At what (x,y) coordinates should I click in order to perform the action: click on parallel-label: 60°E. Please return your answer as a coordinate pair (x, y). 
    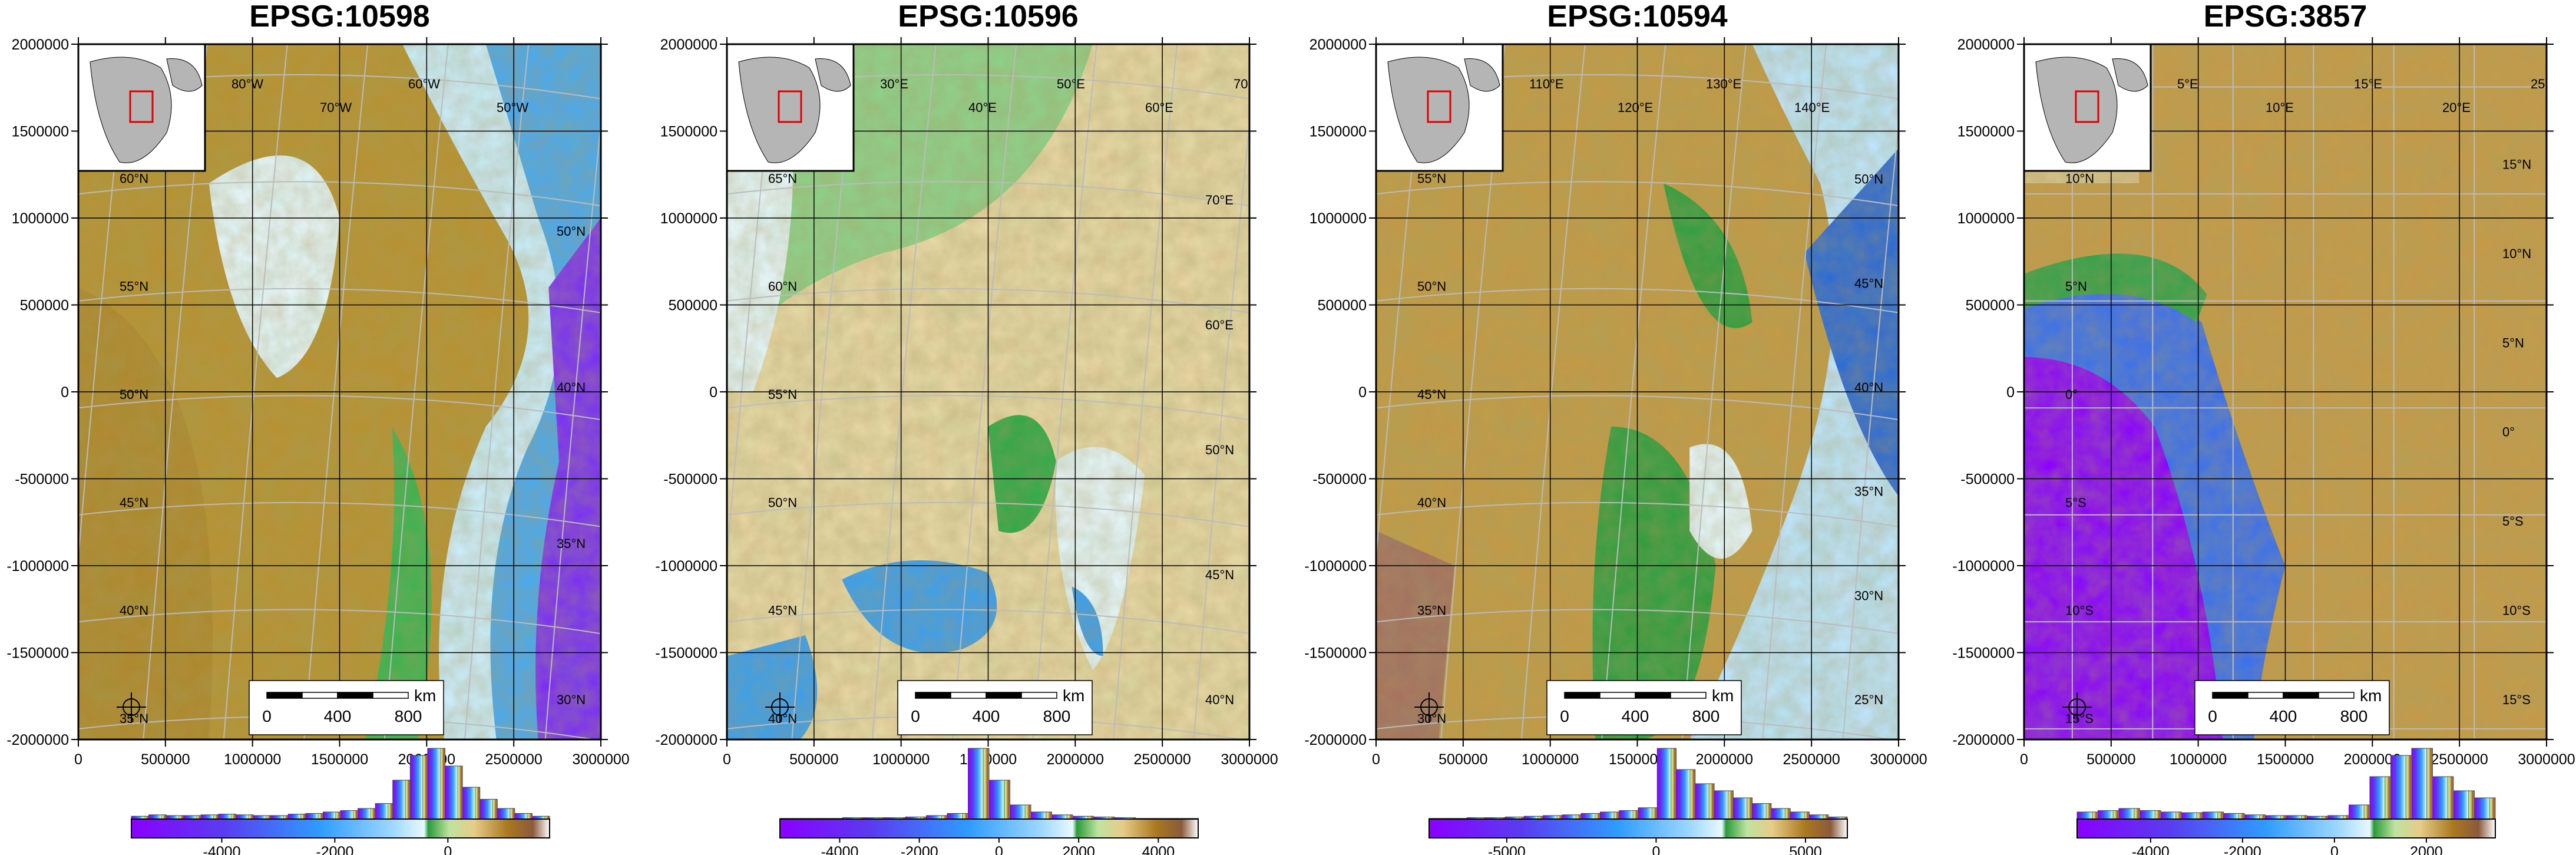
    Looking at the image, I should click on (1219, 325).